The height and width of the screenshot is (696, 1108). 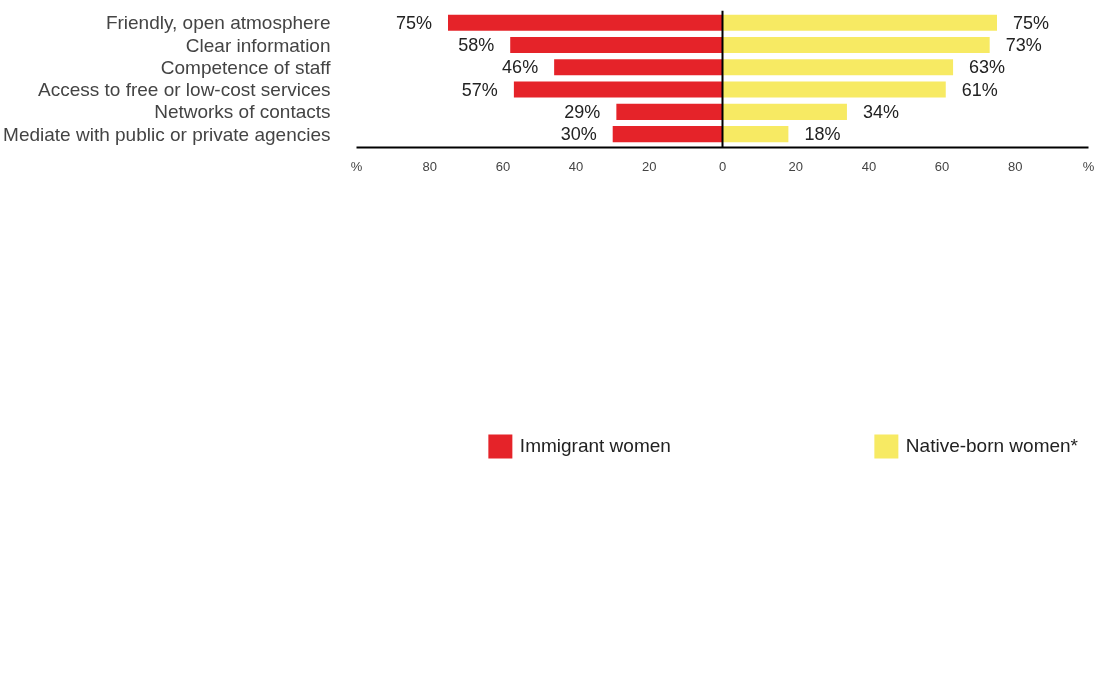 I want to click on y-tick-label: Access to free or low-cost services, so click(x=184, y=90).